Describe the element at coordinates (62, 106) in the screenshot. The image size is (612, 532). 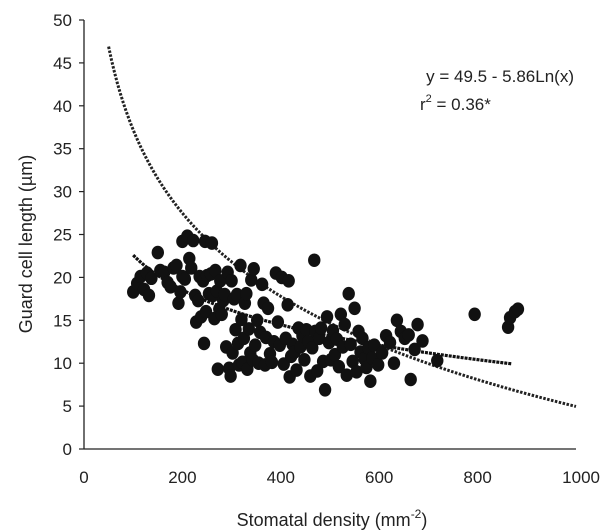
I see `y-tick-label: 40` at that location.